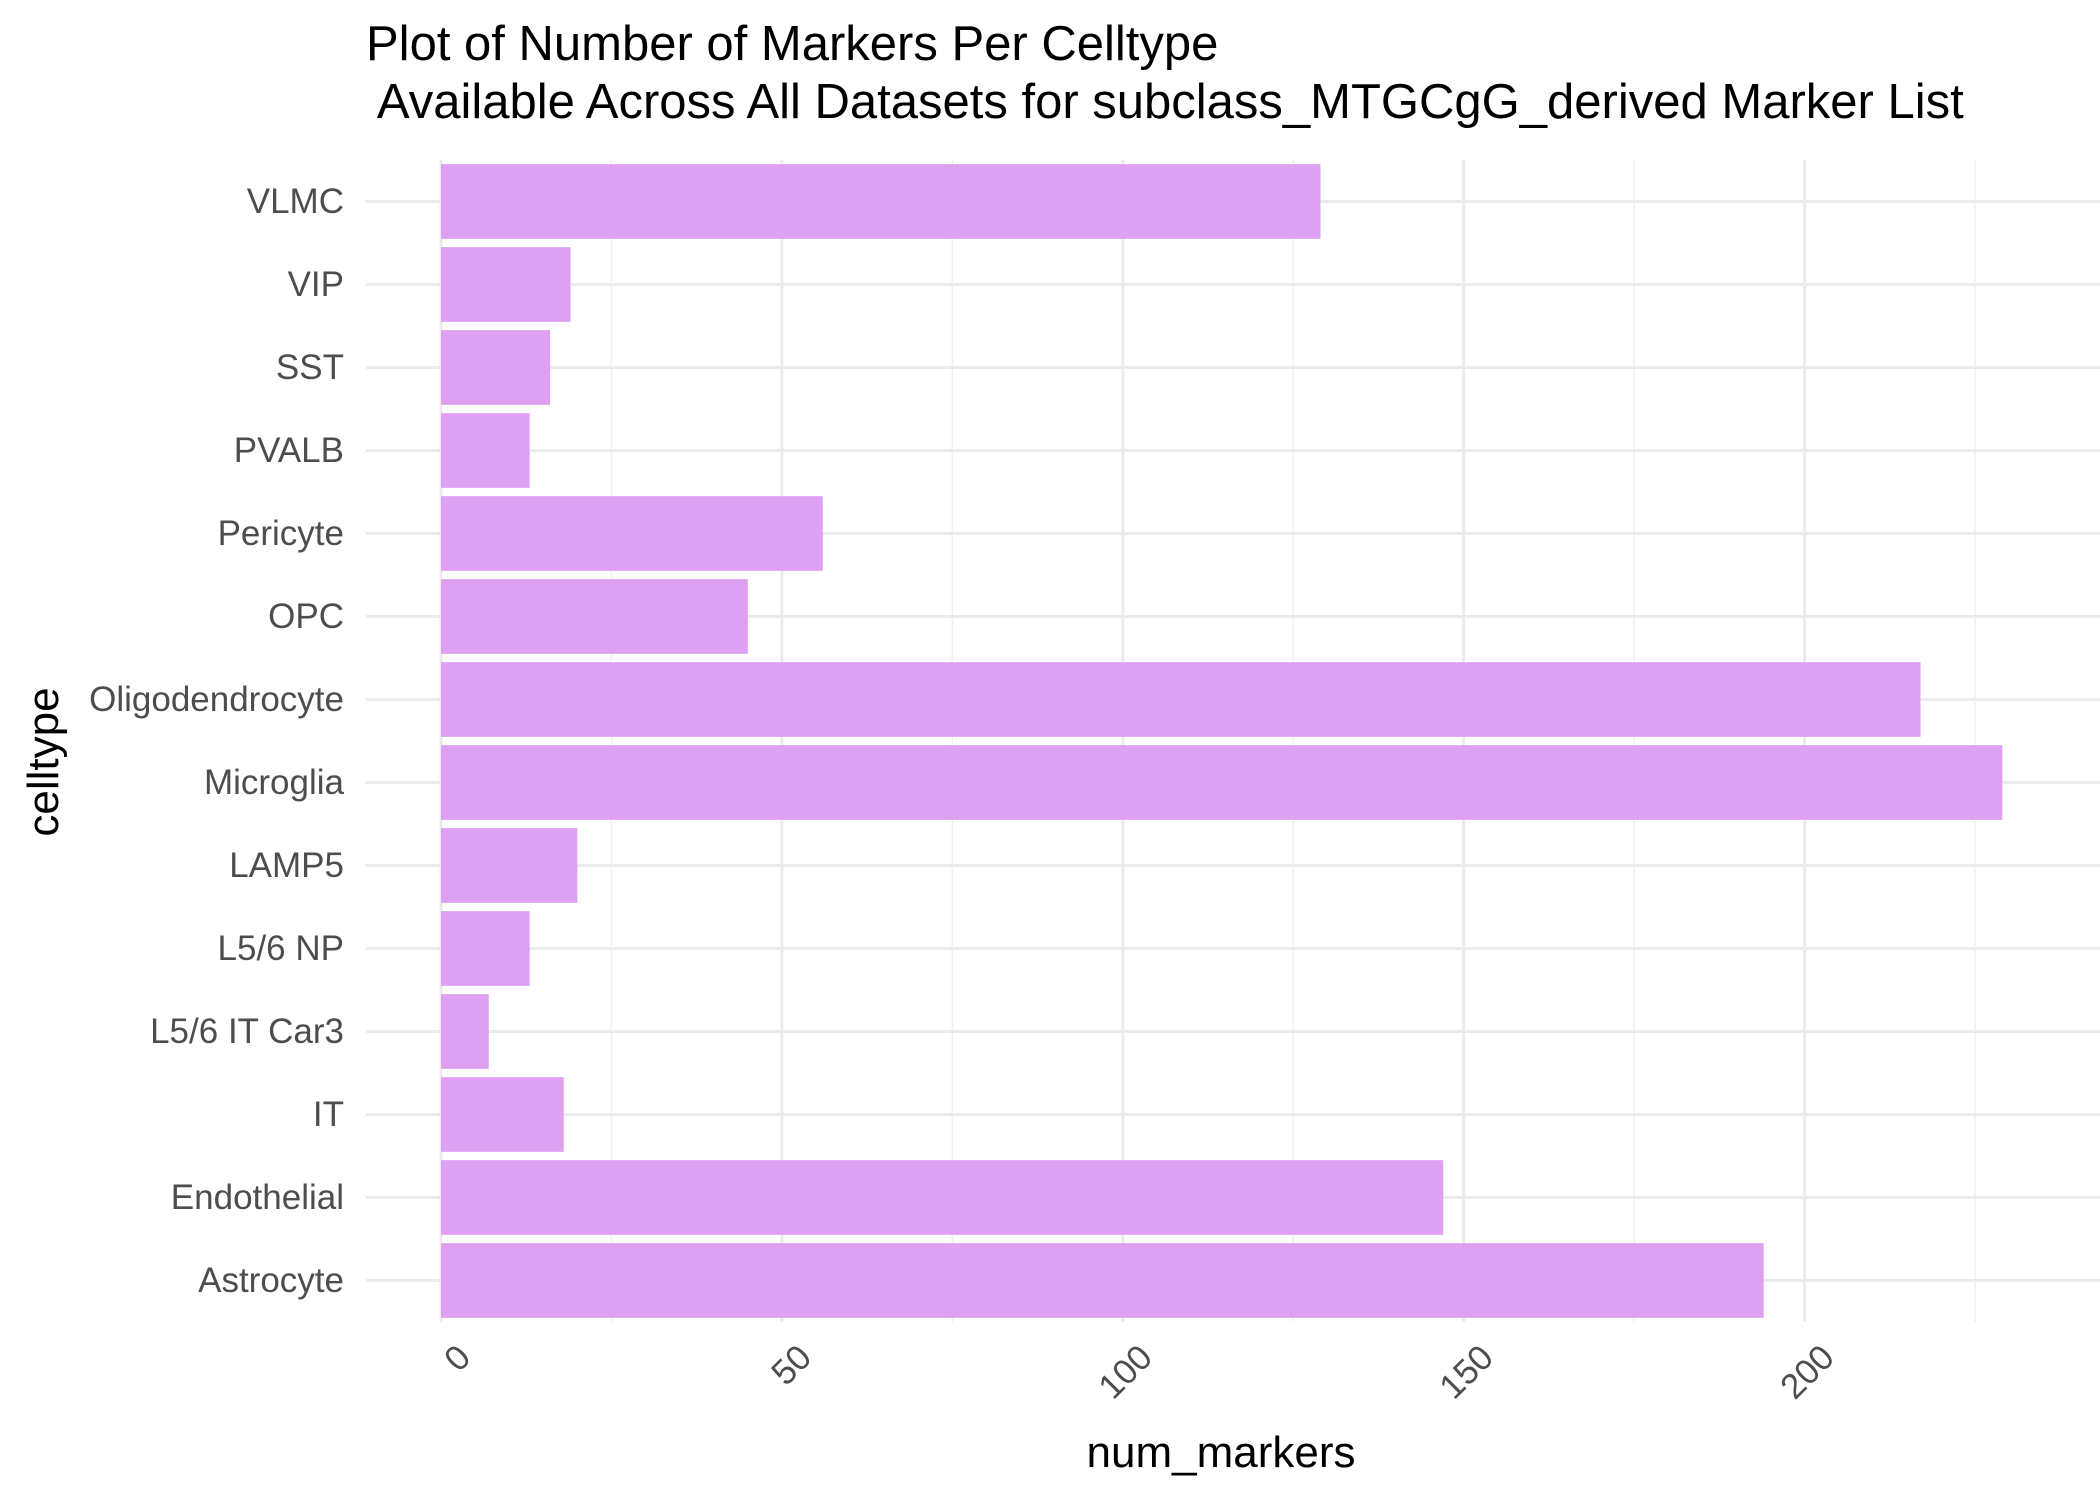 The height and width of the screenshot is (1504, 2100). Describe the element at coordinates (281, 948) in the screenshot. I see `y-tick-label: L5/6 NP` at that location.